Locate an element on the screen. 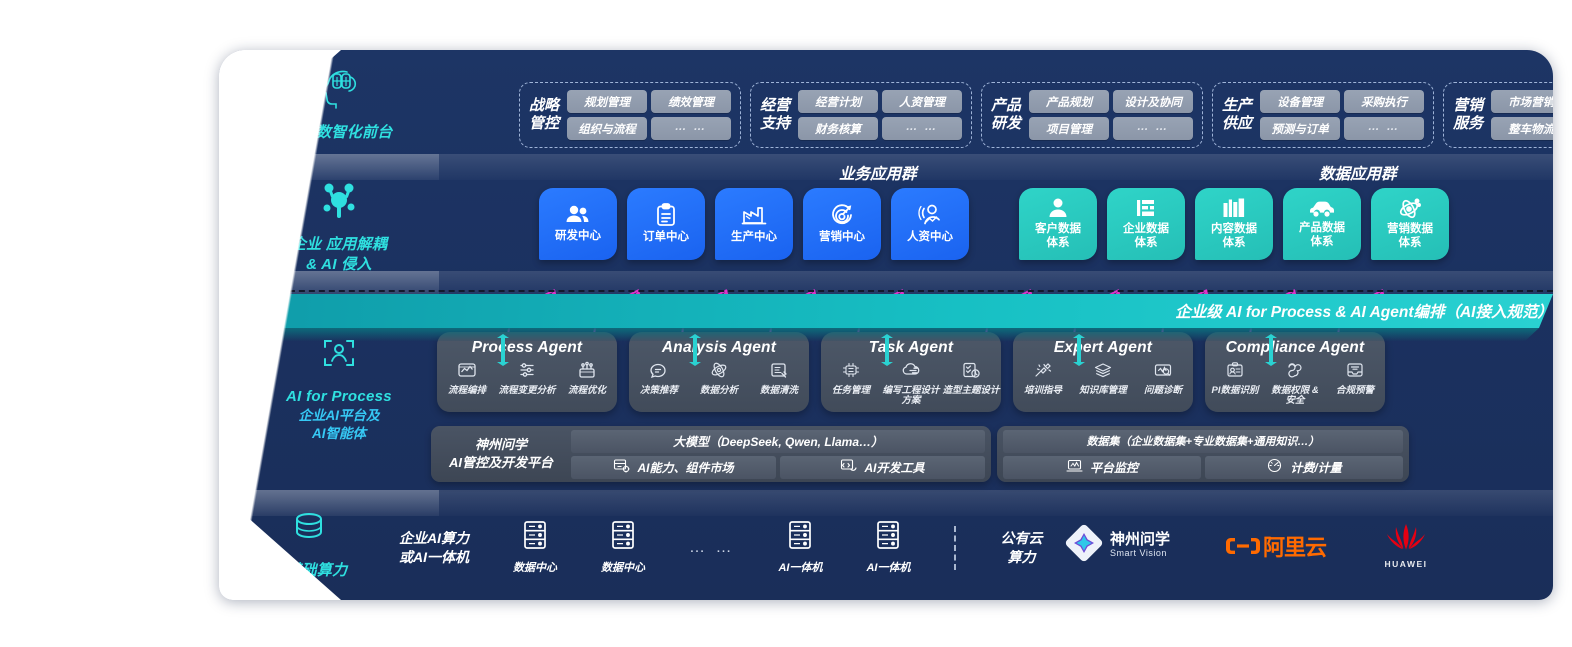  domain-chip: 产品规划 is located at coordinates (1069, 101).